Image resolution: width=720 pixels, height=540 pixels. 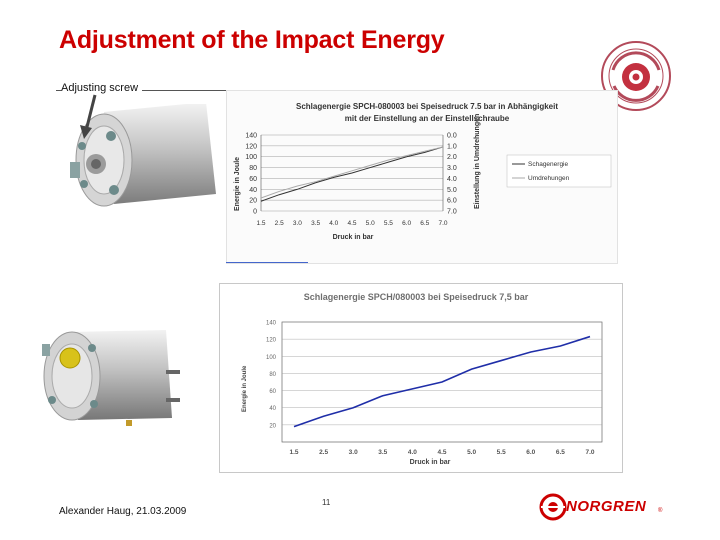 I want to click on chart1-x-axis-ticks: 1.5 2.5 3.0 3.5 4.0 4.5 5.0 5.5 6.0 6.5 7.0, so click(x=351, y=223).